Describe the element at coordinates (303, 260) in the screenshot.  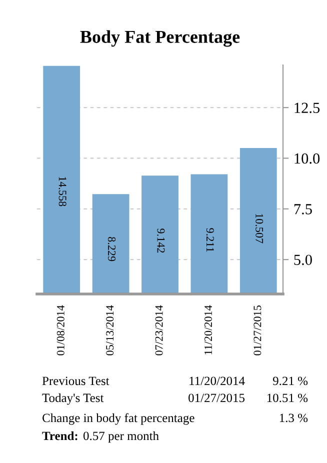
I see `y-tick-label: 5.0` at that location.